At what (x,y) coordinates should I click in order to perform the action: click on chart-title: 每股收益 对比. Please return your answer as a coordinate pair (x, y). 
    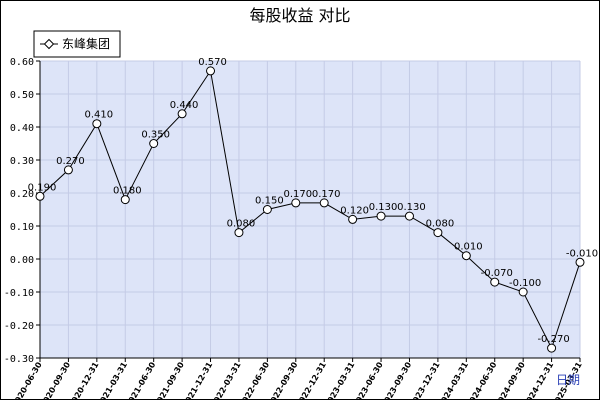
    Looking at the image, I should click on (299, 15).